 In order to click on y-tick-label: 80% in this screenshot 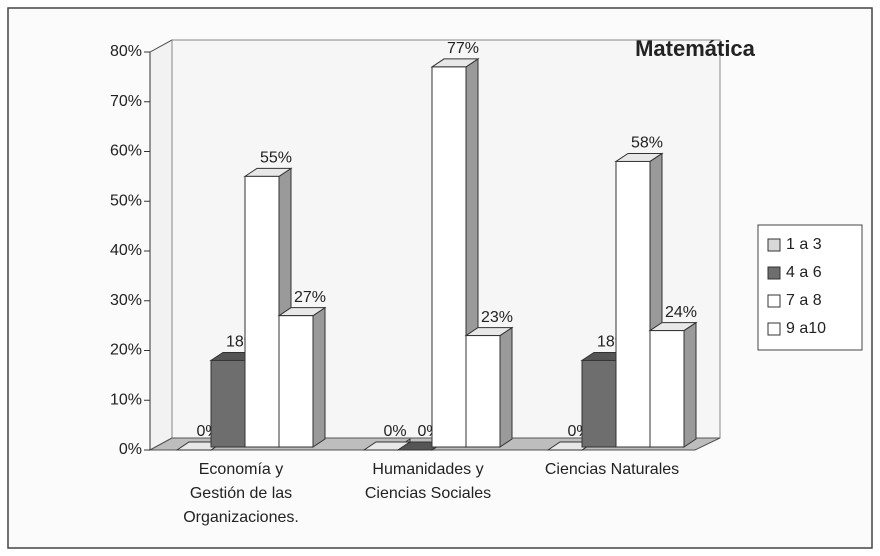, I will do `click(126, 51)`.